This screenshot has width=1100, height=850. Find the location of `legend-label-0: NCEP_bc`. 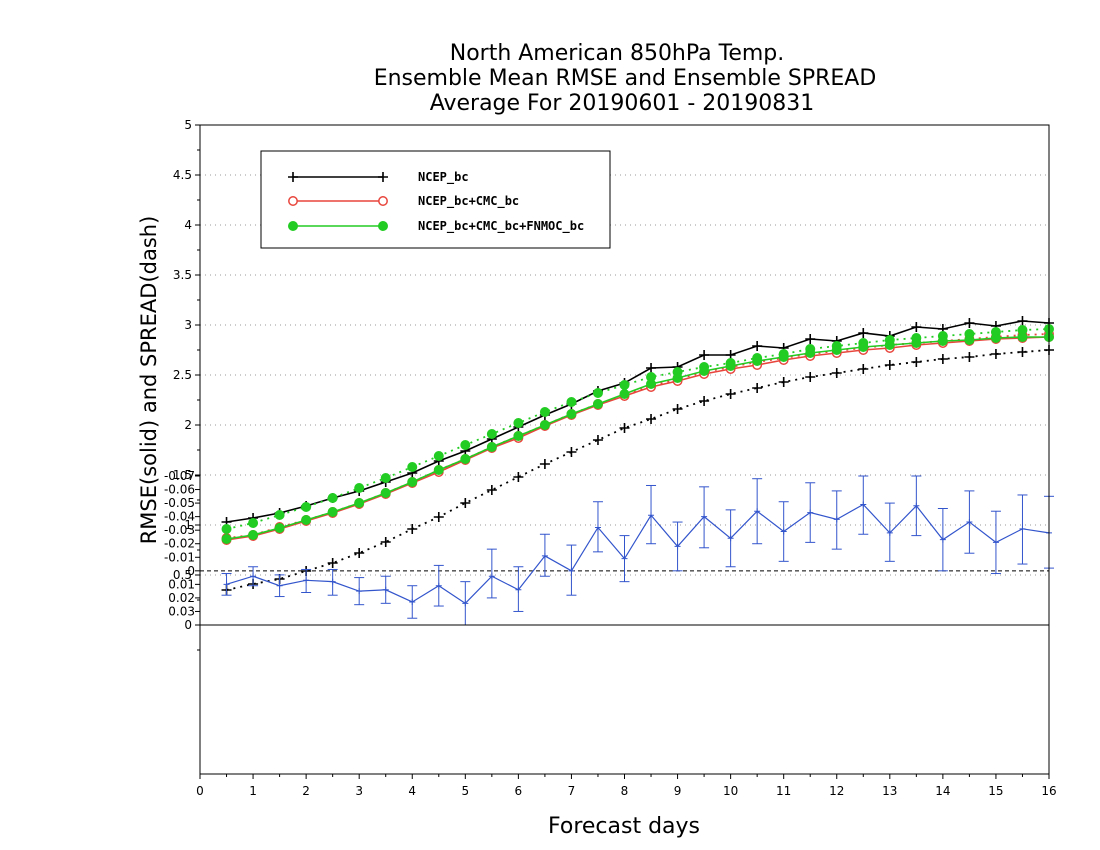

legend-label-0: NCEP_bc is located at coordinates (443, 177).